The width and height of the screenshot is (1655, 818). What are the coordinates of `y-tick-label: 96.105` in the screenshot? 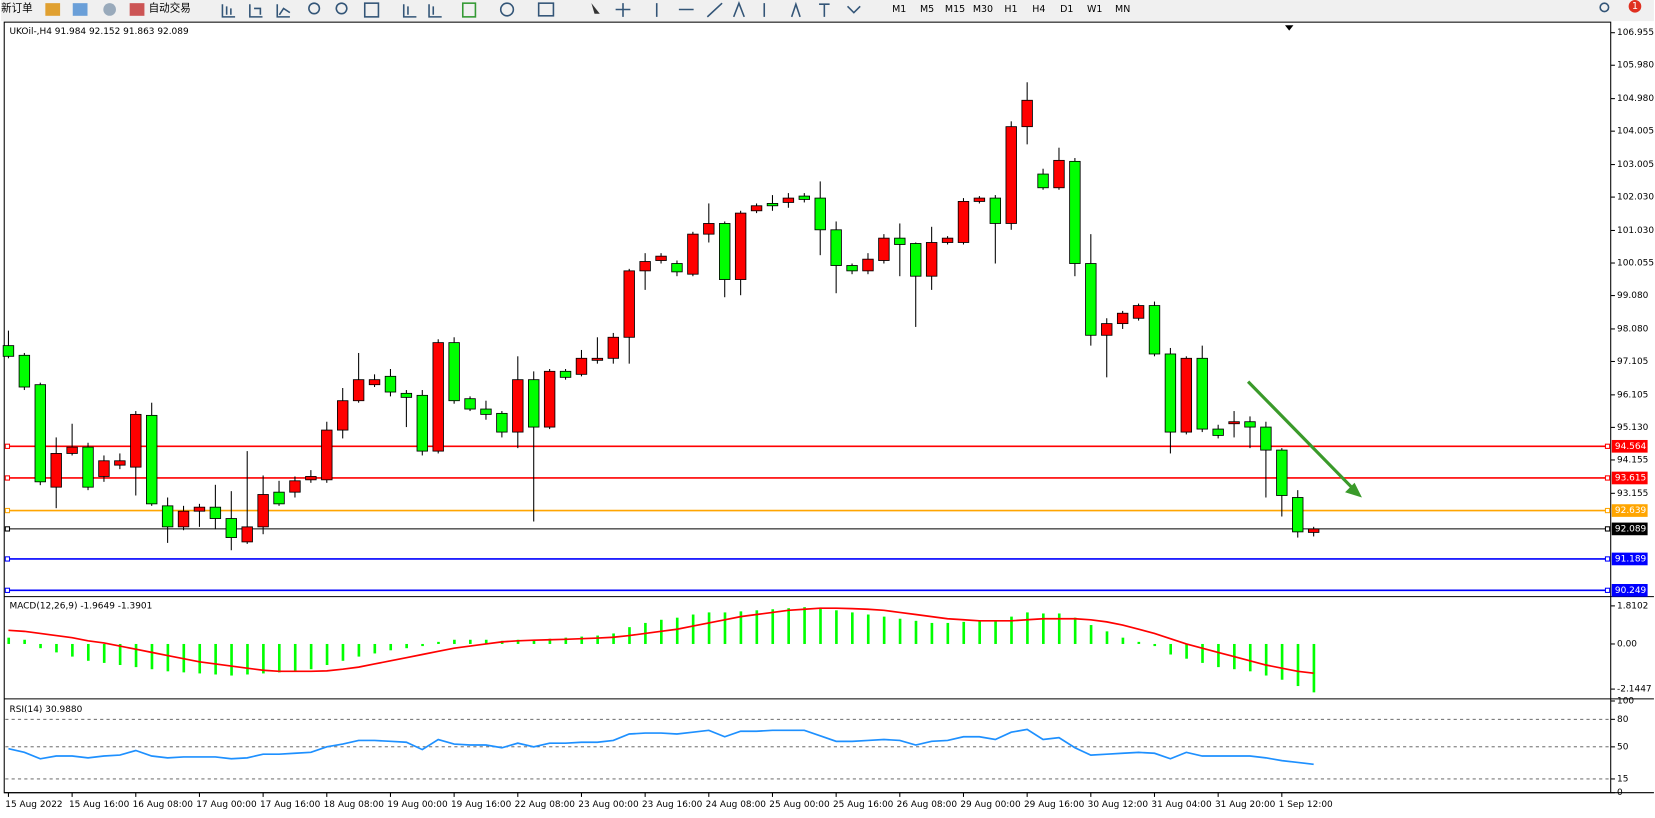 It's located at (1632, 395).